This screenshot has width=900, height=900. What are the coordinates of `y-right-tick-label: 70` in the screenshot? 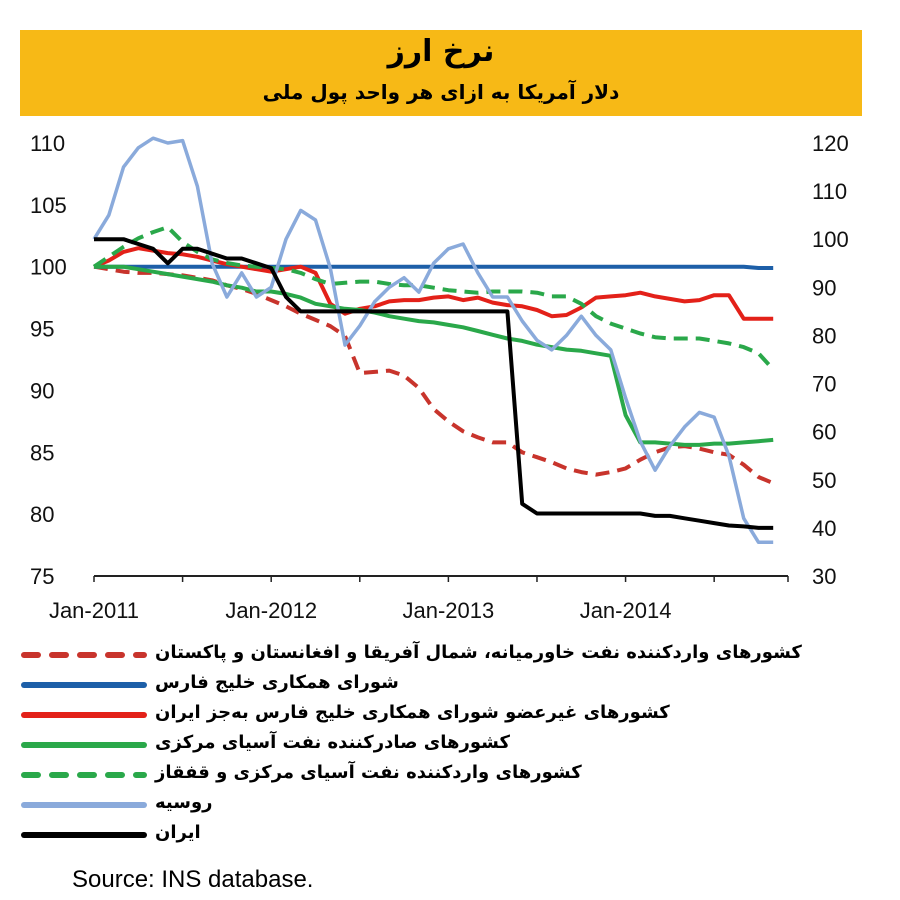 It's located at (824, 384).